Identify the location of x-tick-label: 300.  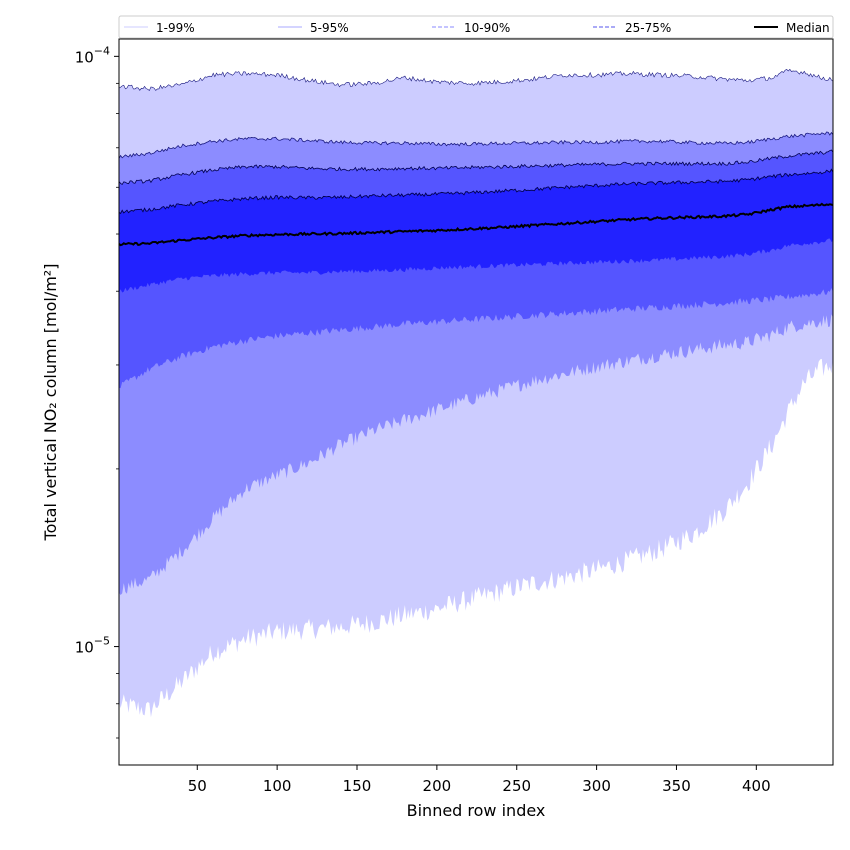
(596, 786).